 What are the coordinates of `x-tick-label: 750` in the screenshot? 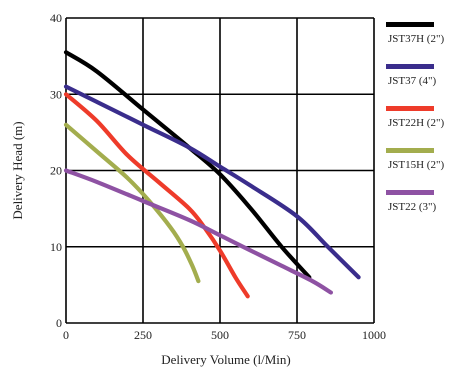 It's located at (297, 335).